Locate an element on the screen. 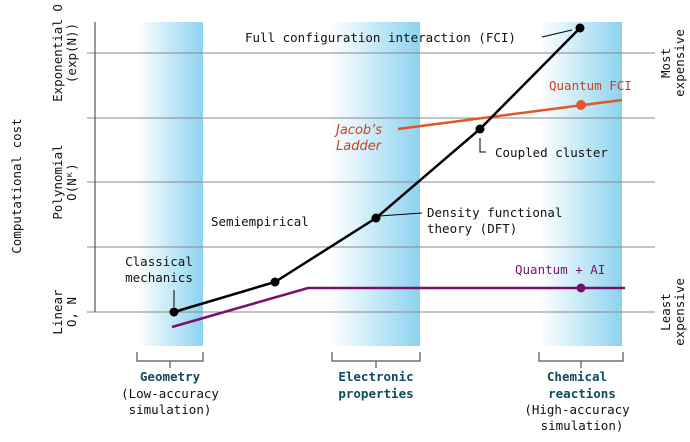  quantum-fci-point is located at coordinates (581, 105).